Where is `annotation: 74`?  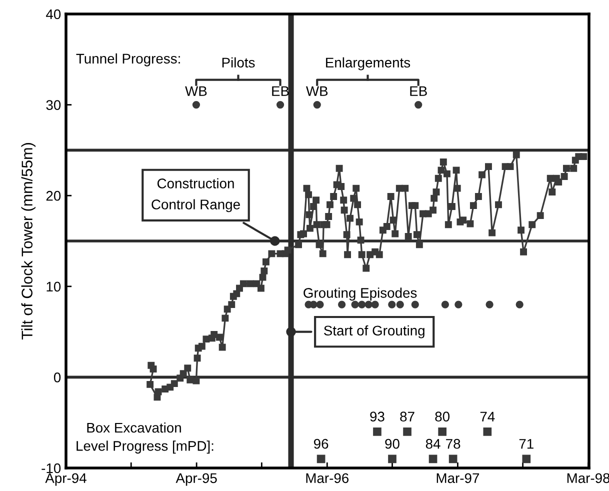
annotation: 74 is located at coordinates (487, 417).